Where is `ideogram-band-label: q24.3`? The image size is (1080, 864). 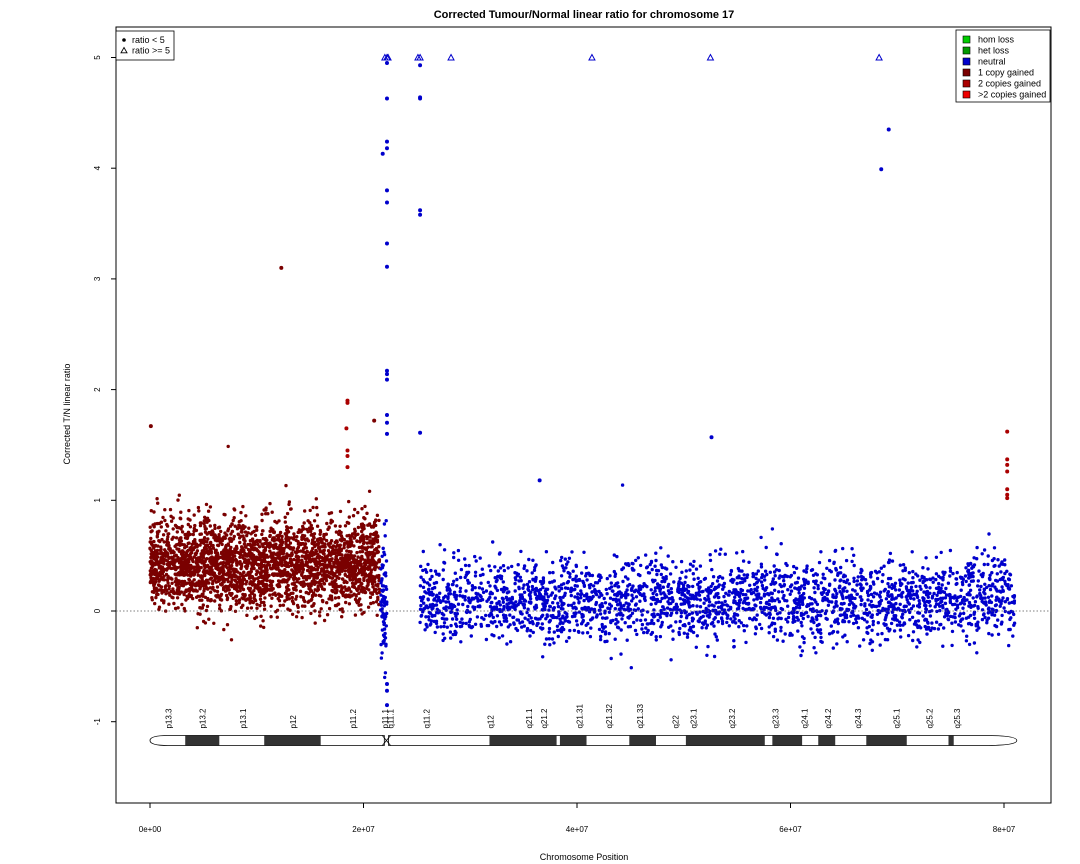
ideogram-band-label: q24.3 is located at coordinates (858, 718).